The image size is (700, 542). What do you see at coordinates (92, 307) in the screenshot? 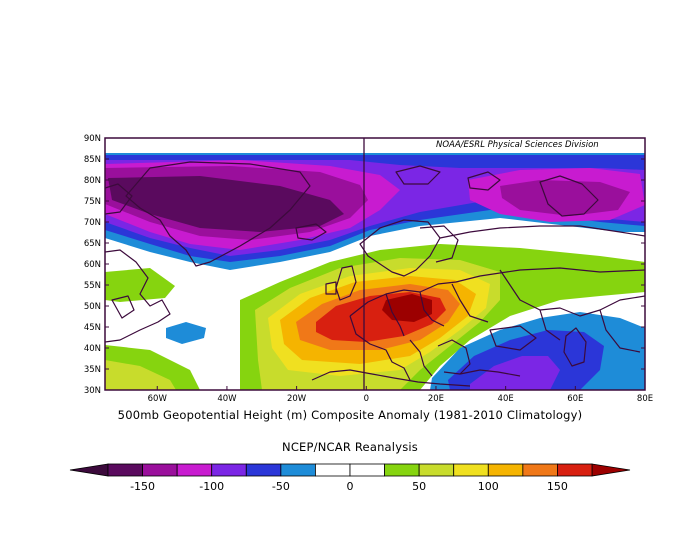
I see `lat-label-50n: 50N` at bounding box center [92, 307].